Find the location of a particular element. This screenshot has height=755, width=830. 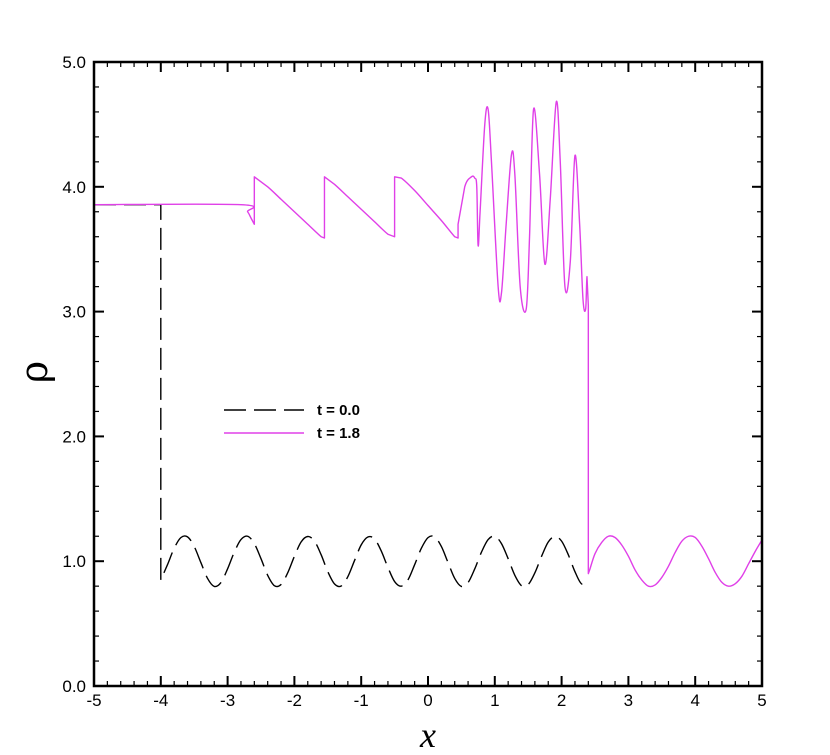

x-axis-title: x is located at coordinates (427, 735).